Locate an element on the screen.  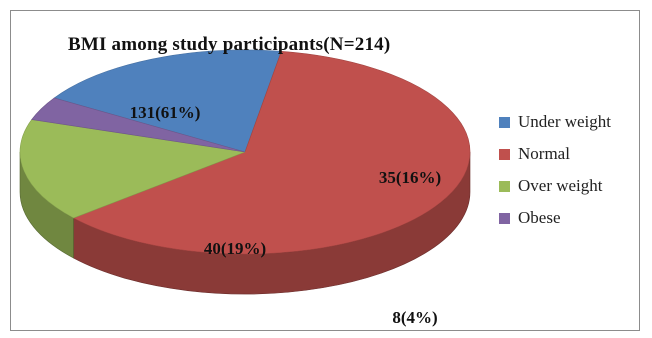
data-label-normal: 131(61%) is located at coordinates (165, 112).